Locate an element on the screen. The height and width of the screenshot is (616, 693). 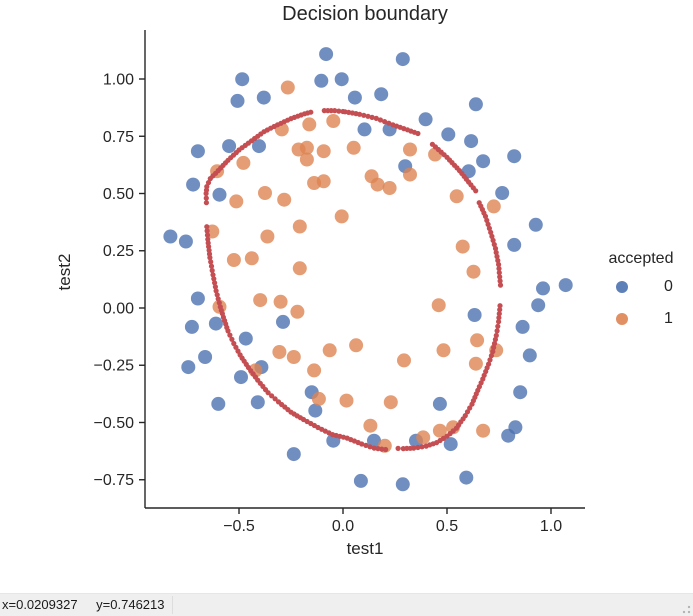
x-tick-label: −0.5 is located at coordinates (239, 526).